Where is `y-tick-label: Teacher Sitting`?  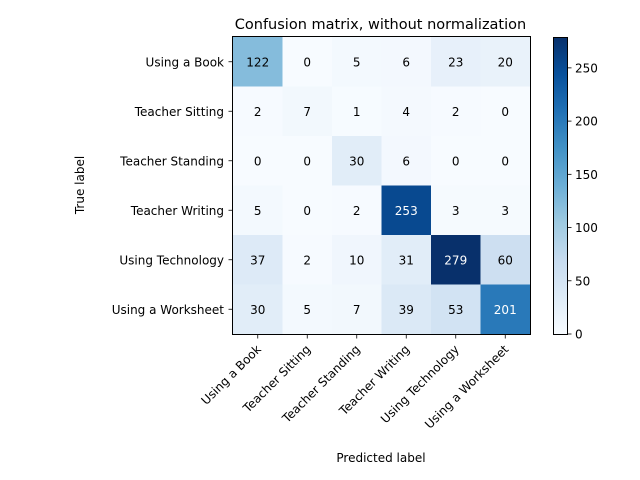 y-tick-label: Teacher Sitting is located at coordinates (179, 112).